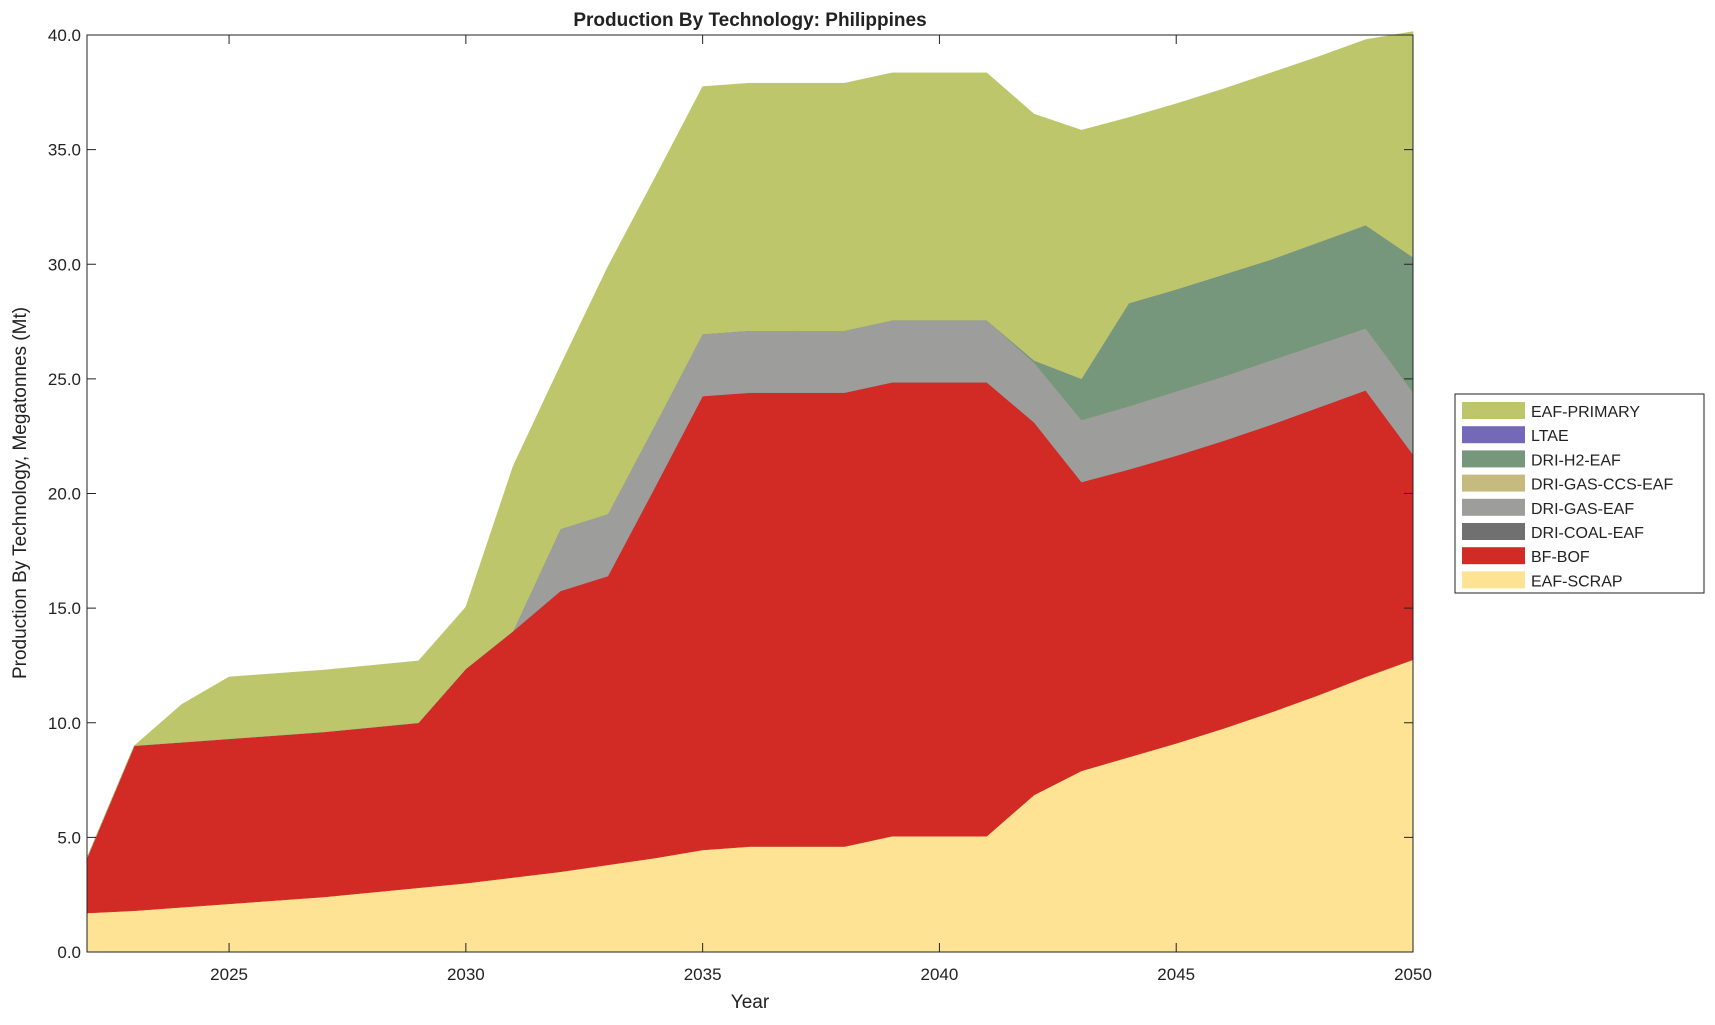 This screenshot has height=1025, width=1715. Describe the element at coordinates (1577, 581) in the screenshot. I see `legend-label-eaf-scrap: EAF-SCRAP` at that location.